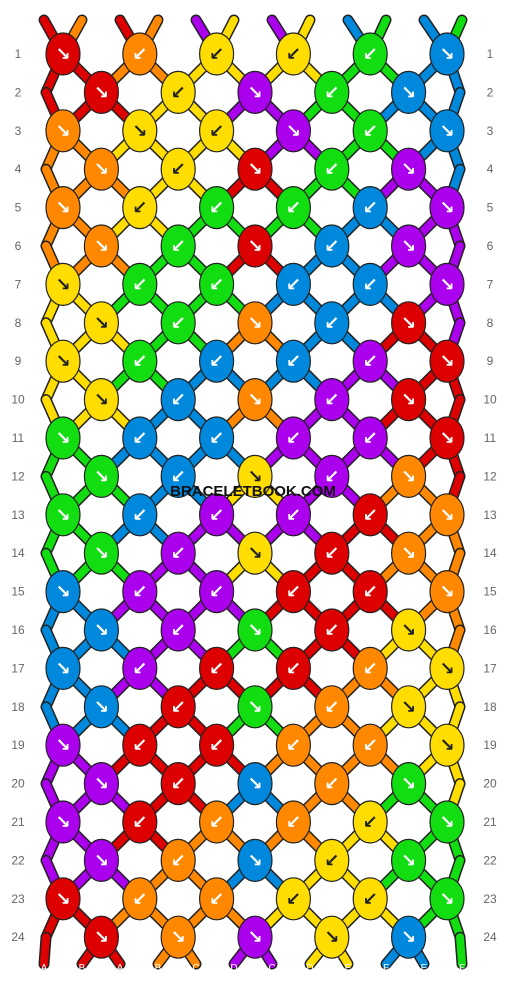  What do you see at coordinates (18, 937) in the screenshot?
I see `row-number-left: 24` at bounding box center [18, 937].